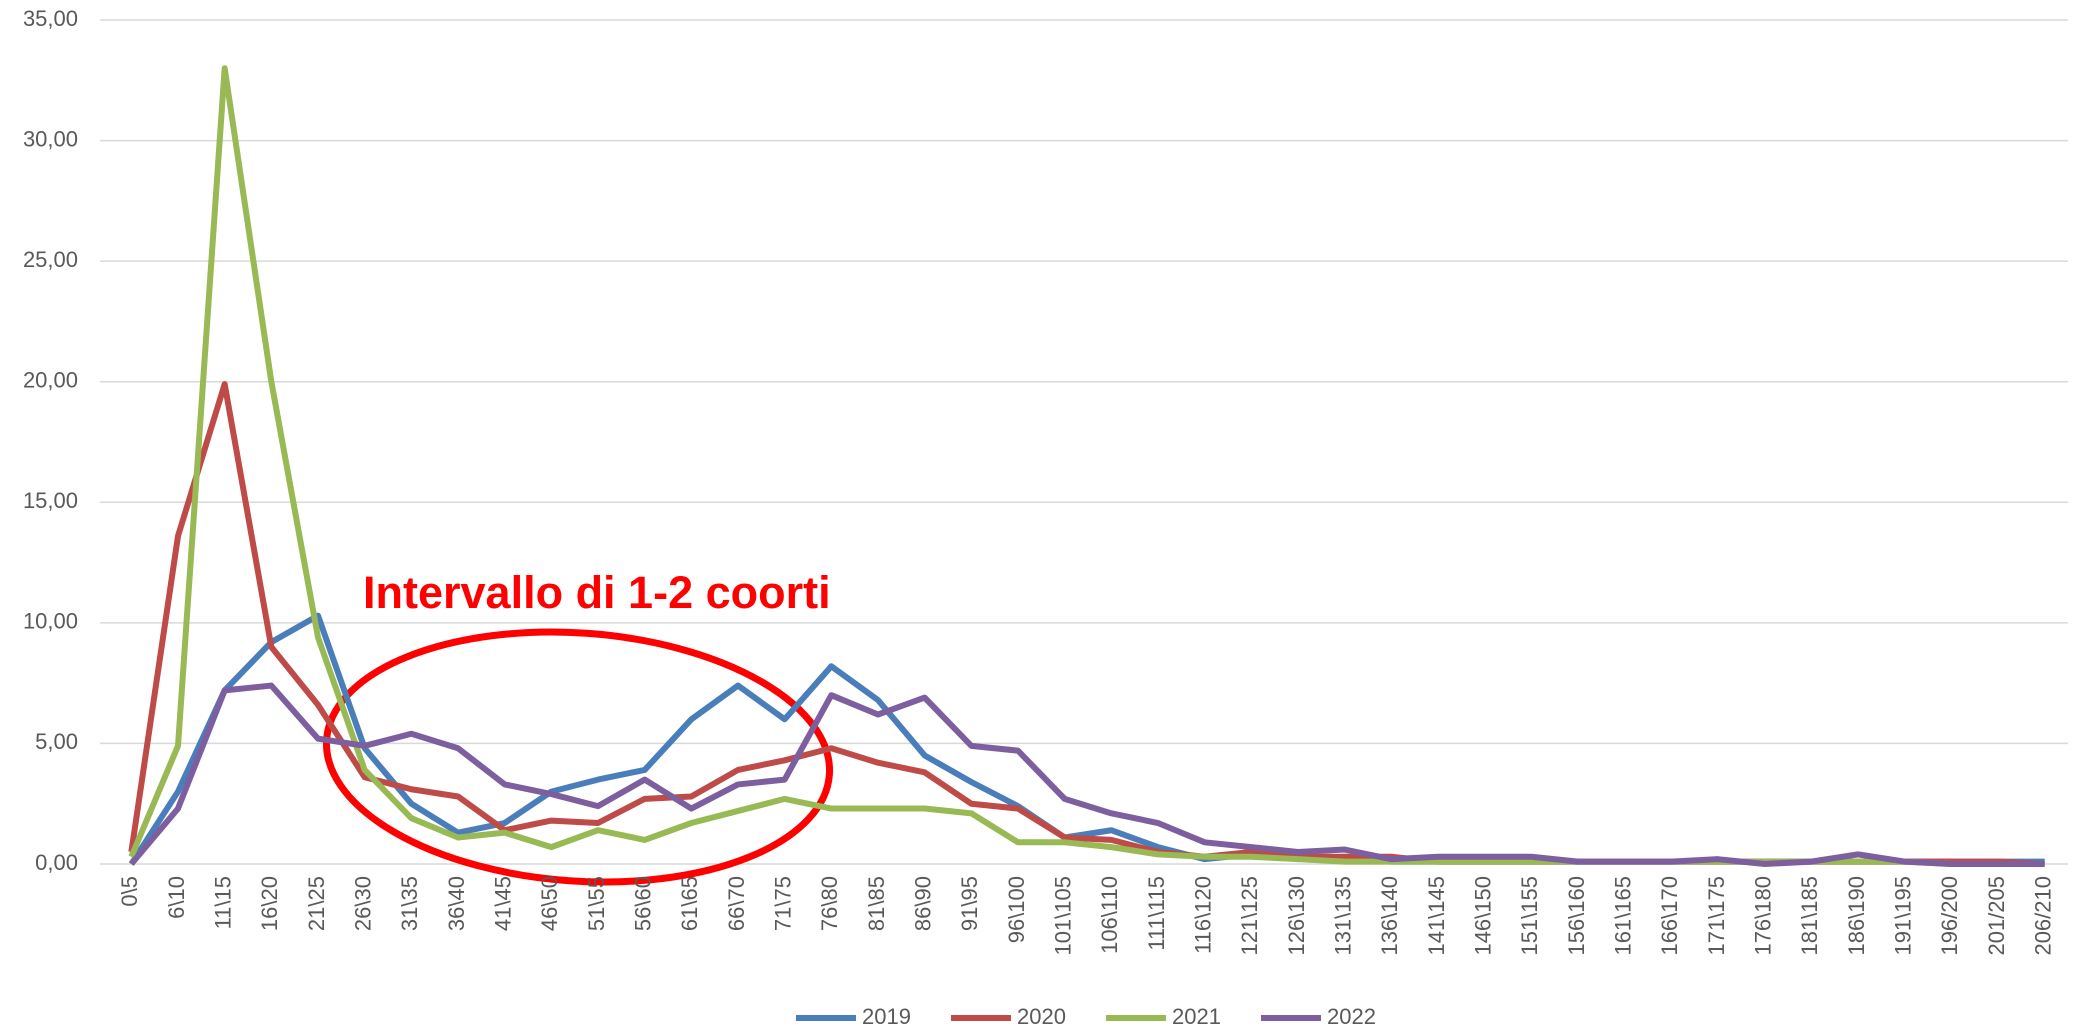 This screenshot has width=2078, height=1035. I want to click on x-tick-label: 76\80, so click(829, 903).